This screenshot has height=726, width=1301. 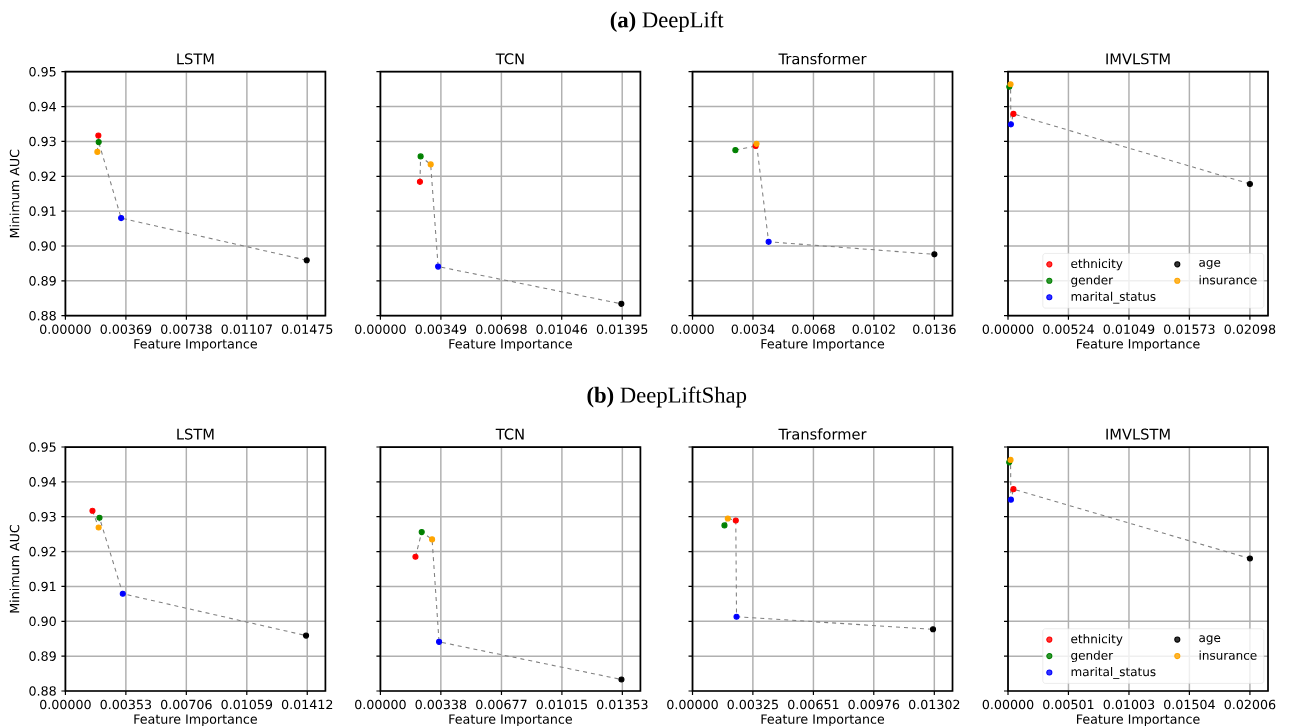 What do you see at coordinates (126, 704) in the screenshot?
I see `x-tick-label: 0.00353` at bounding box center [126, 704].